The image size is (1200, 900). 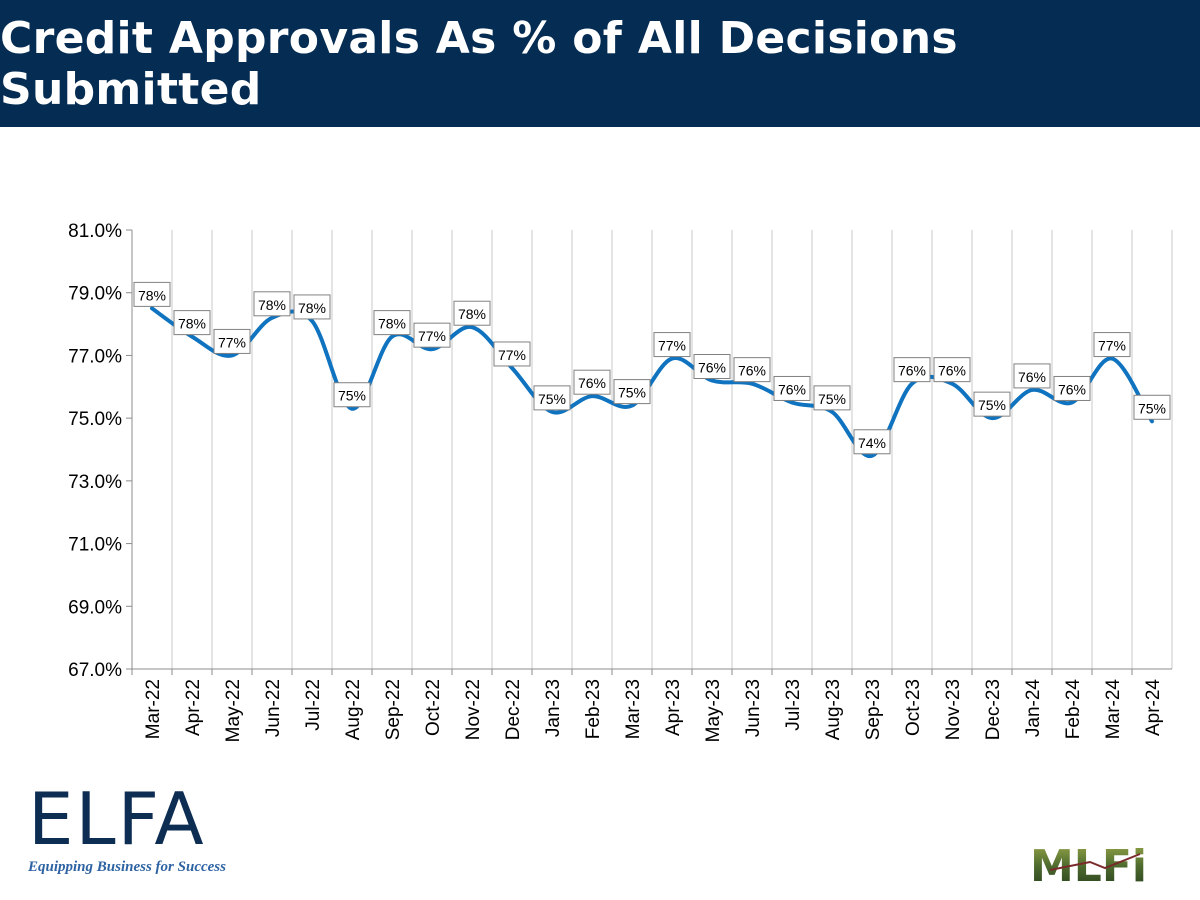 I want to click on y-tick-label: 75.0%, so click(x=95, y=419).